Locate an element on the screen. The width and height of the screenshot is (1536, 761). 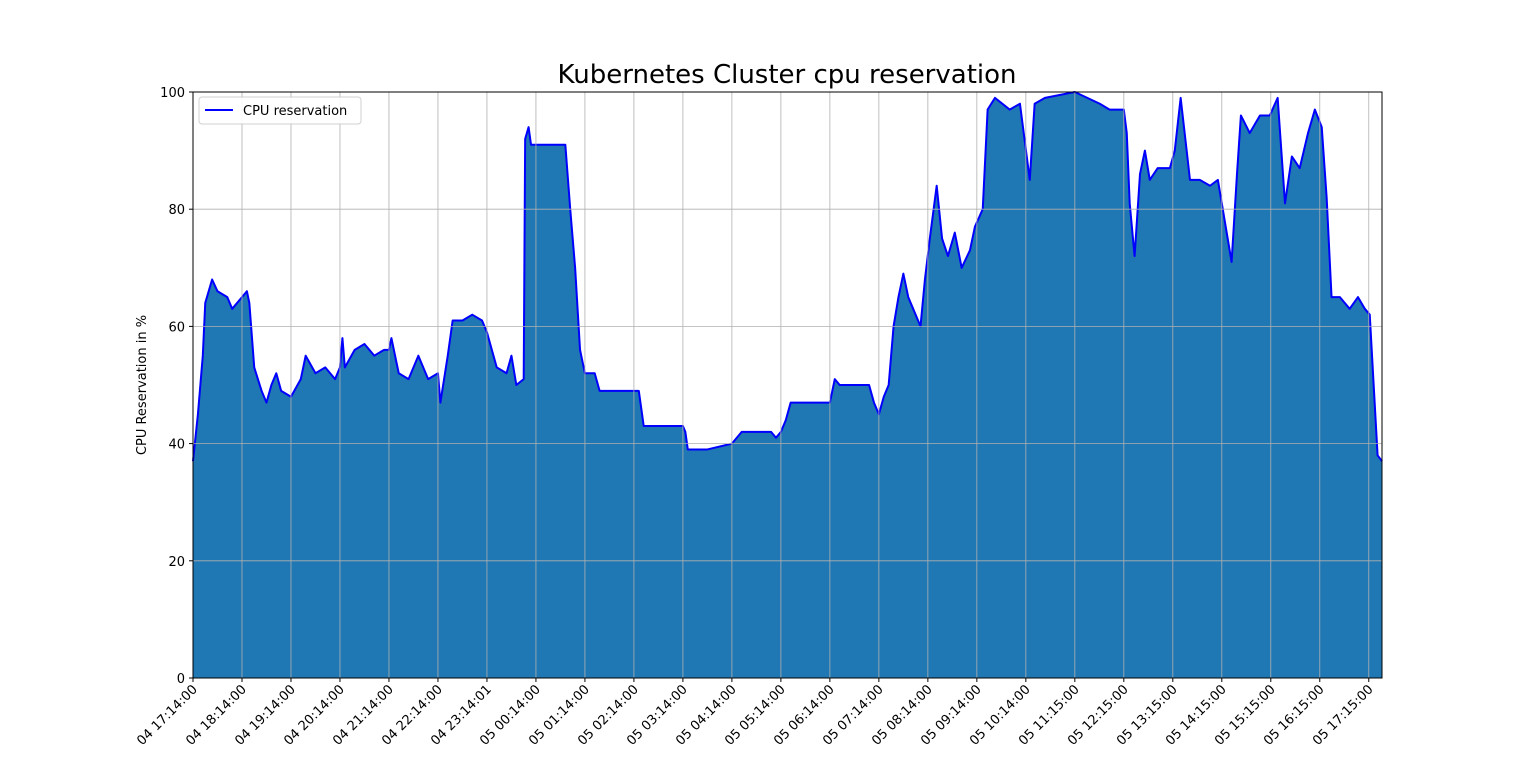
y-tick-label: 80 is located at coordinates (176, 210).